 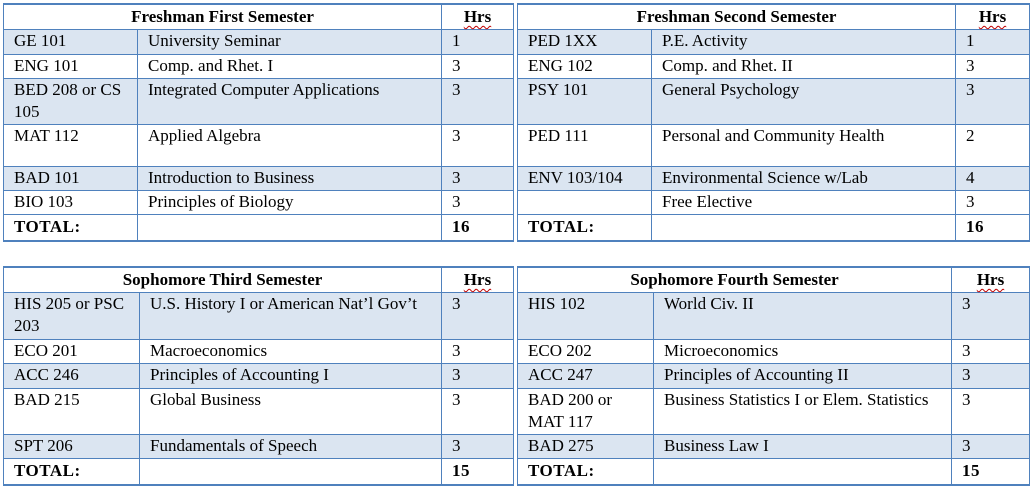 I want to click on course-code: ACC 246, so click(x=71, y=375).